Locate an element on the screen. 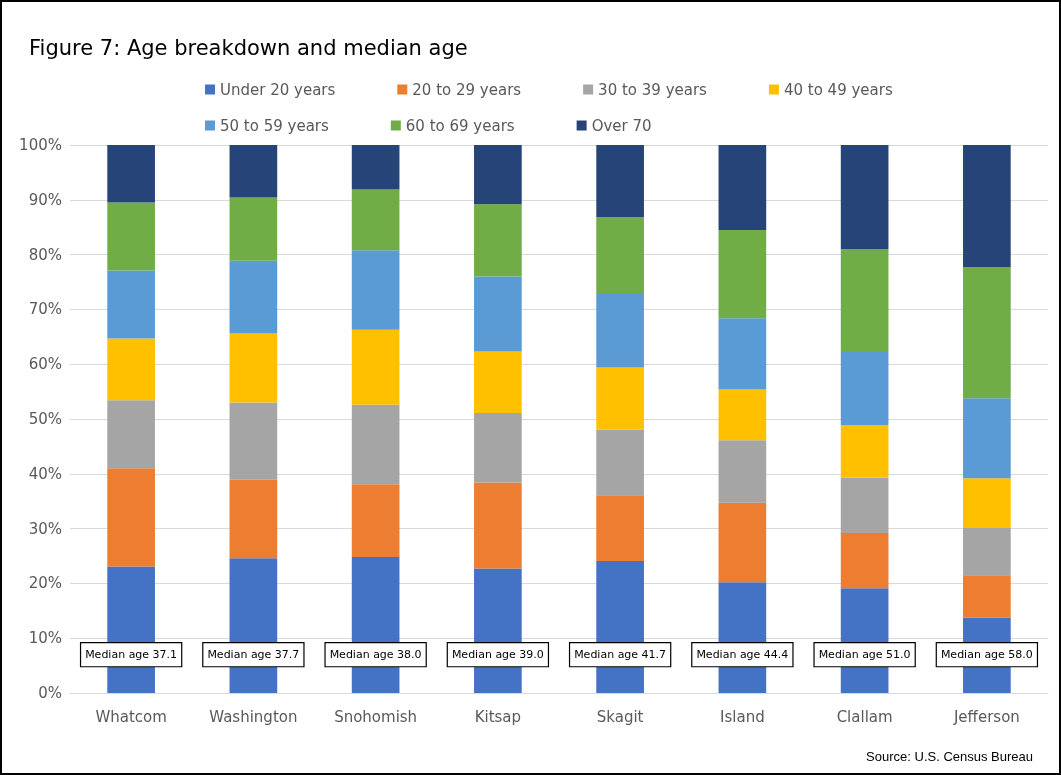  y-tick-label: 40% is located at coordinates (45, 473).